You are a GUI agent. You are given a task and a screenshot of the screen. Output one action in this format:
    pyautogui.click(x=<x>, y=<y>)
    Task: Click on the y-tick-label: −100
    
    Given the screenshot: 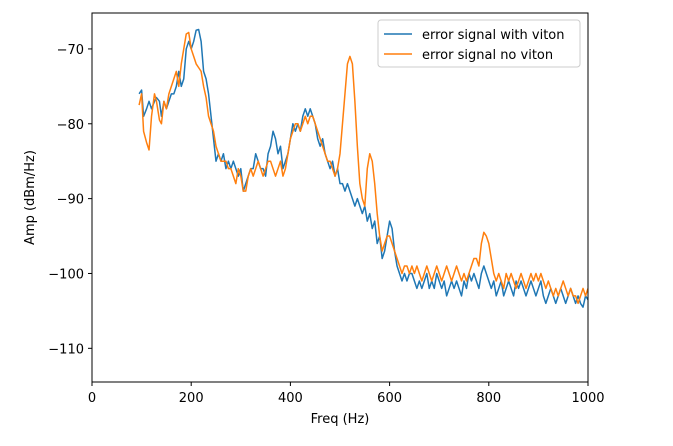 What is the action you would take?
    pyautogui.click(x=66, y=274)
    